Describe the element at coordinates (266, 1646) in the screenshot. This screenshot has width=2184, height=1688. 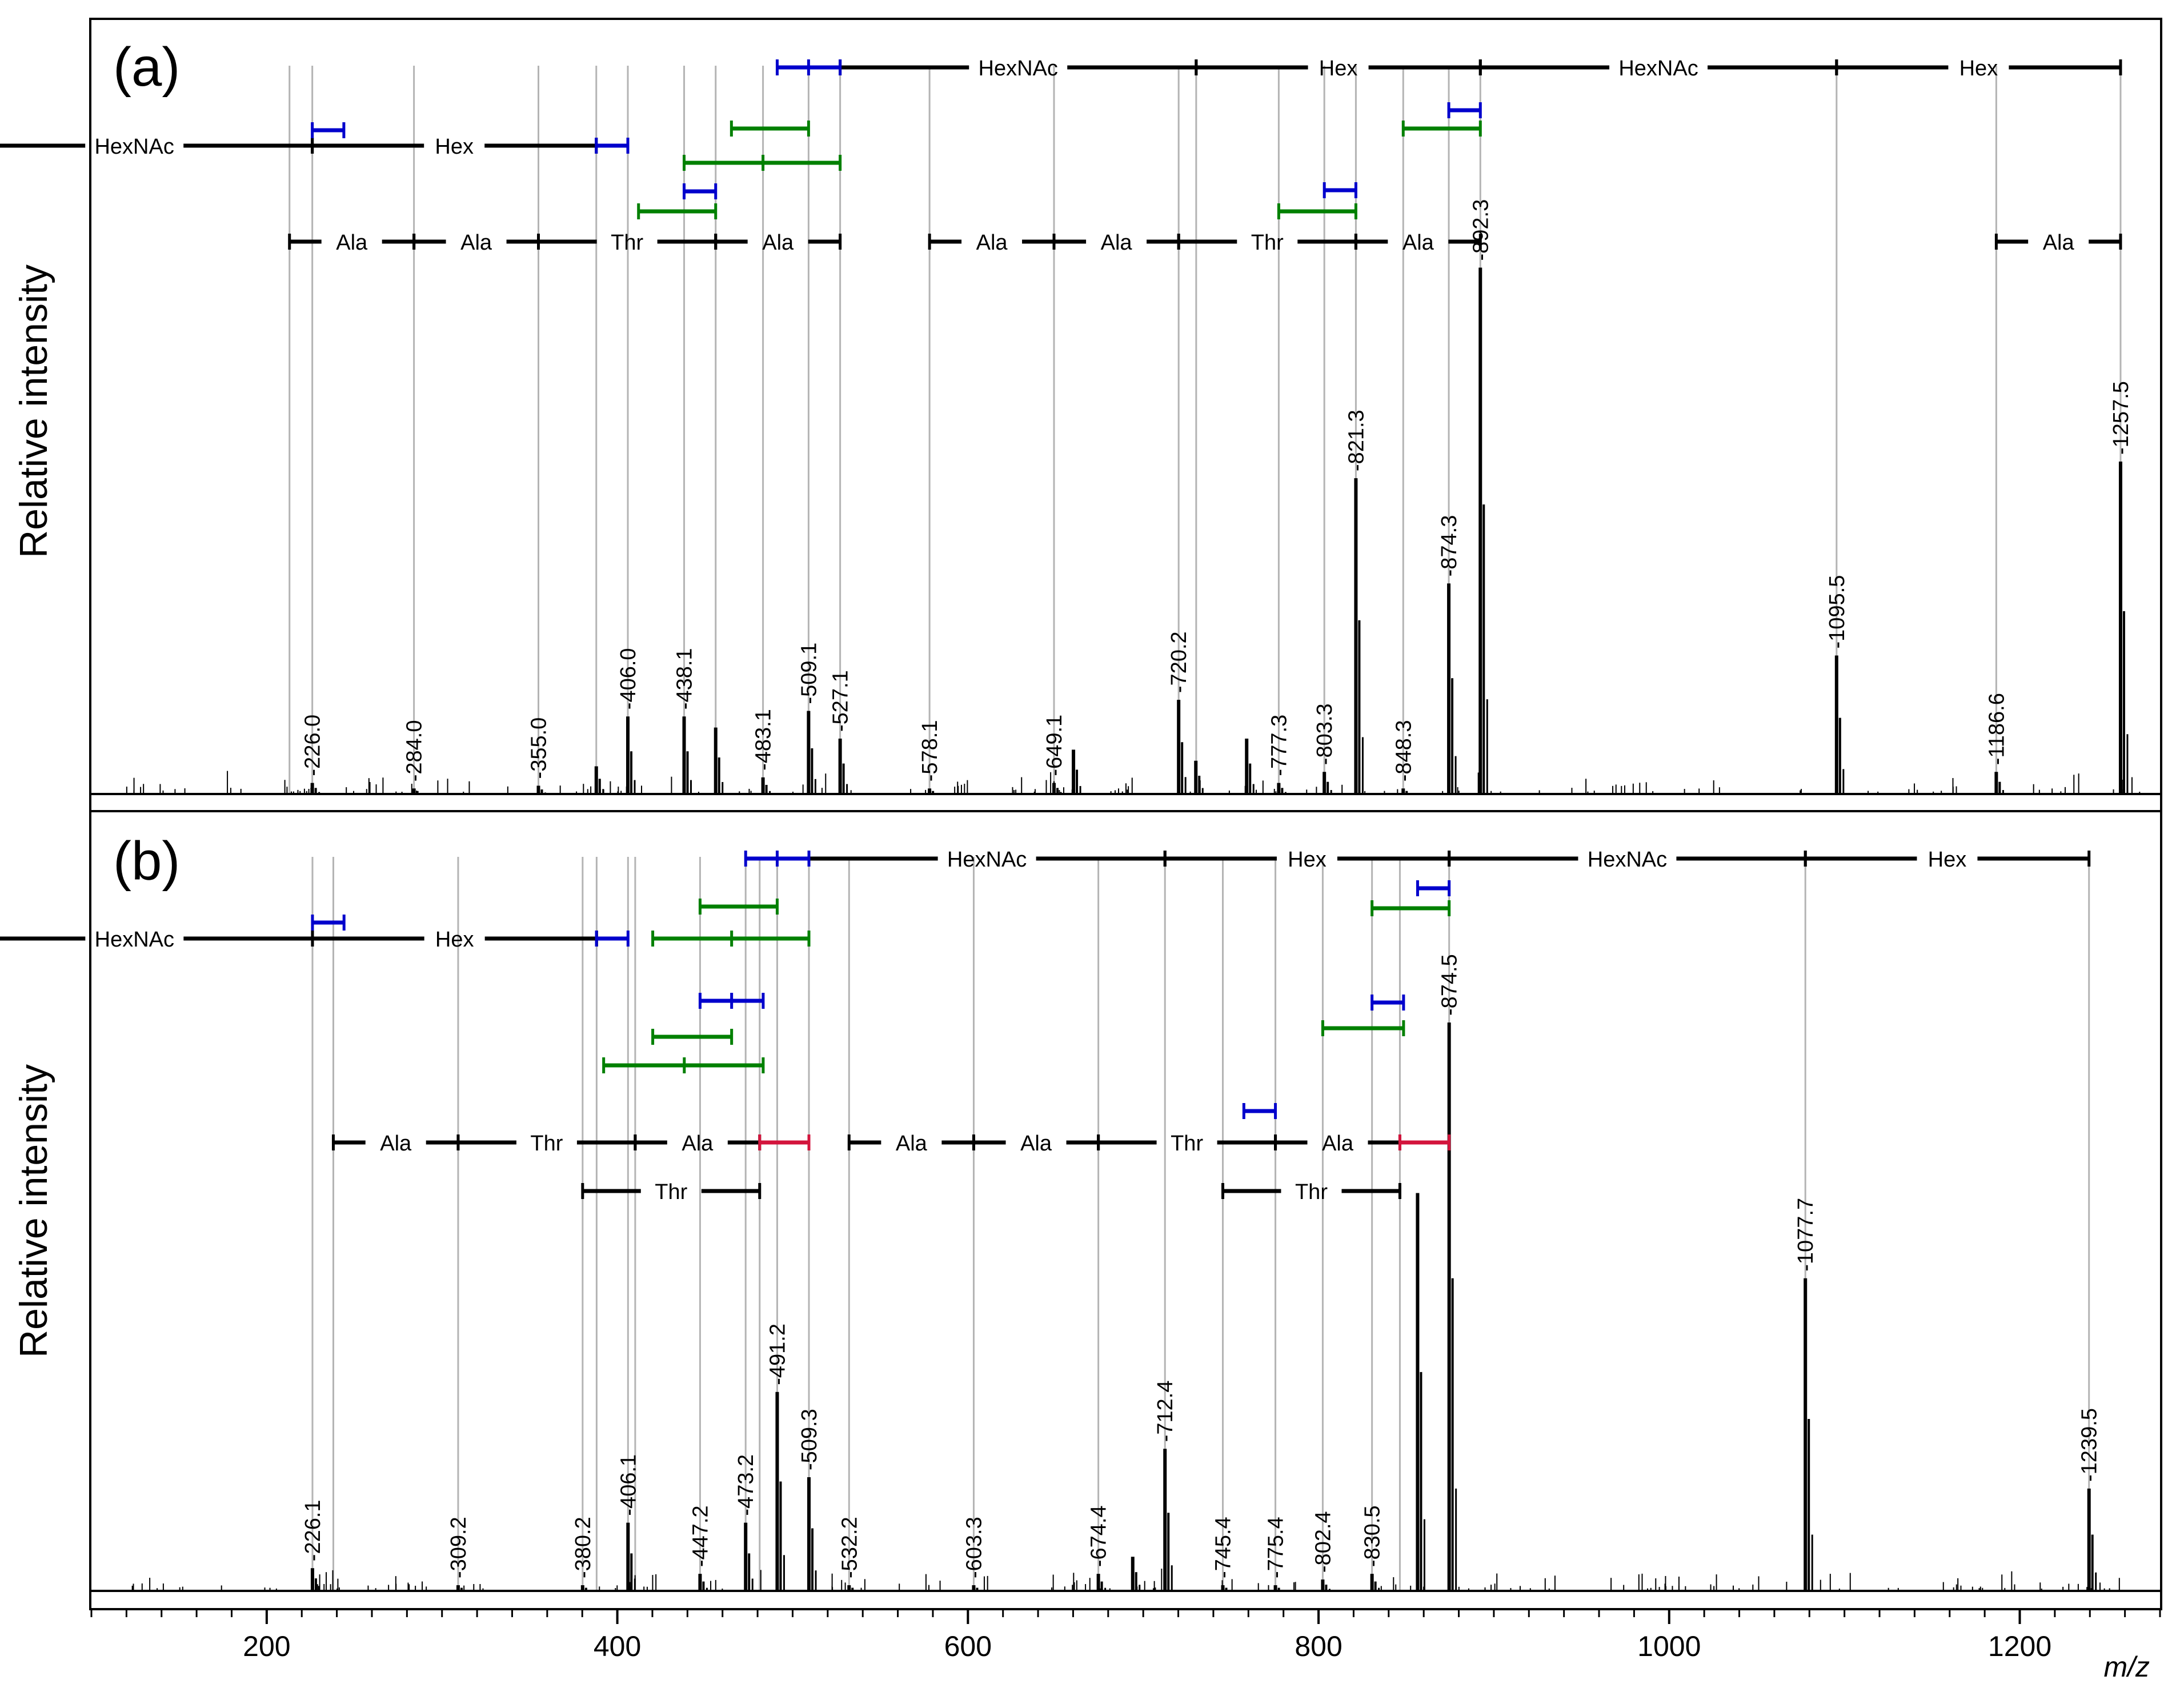
I see `x-tick-label: 200` at that location.